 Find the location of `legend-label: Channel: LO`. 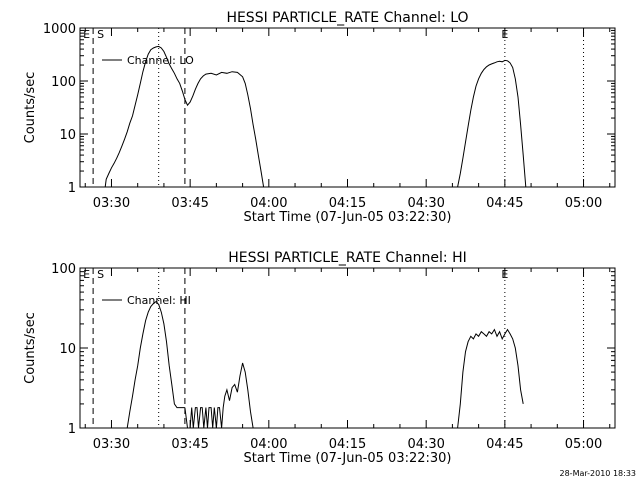

legend-label: Channel: LO is located at coordinates (160, 60).